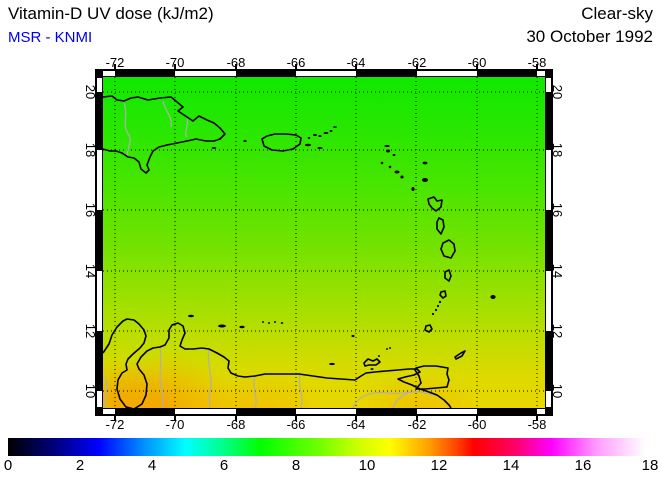  Describe the element at coordinates (650, 465) in the screenshot. I see `colorbar-label: 18` at that location.